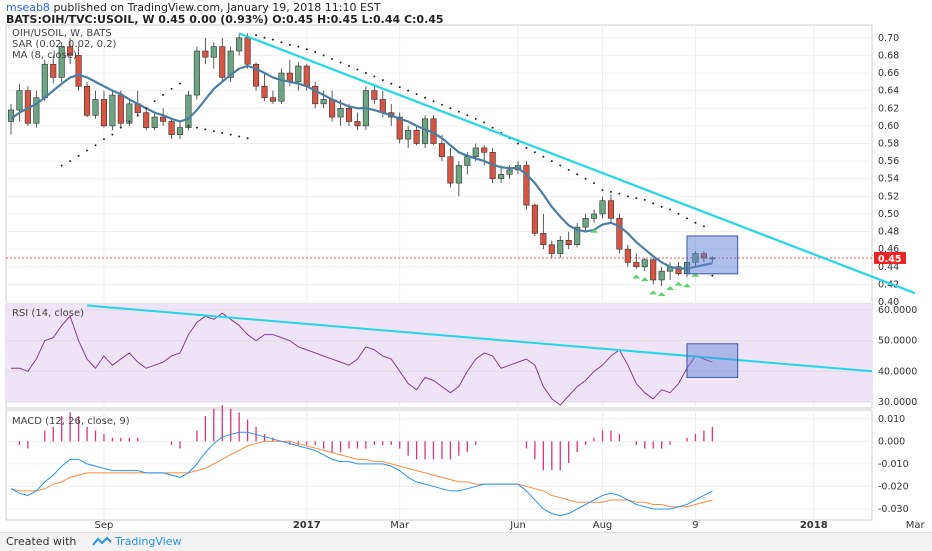  I want to click on price-axis-tick: 0.44, so click(888, 267).